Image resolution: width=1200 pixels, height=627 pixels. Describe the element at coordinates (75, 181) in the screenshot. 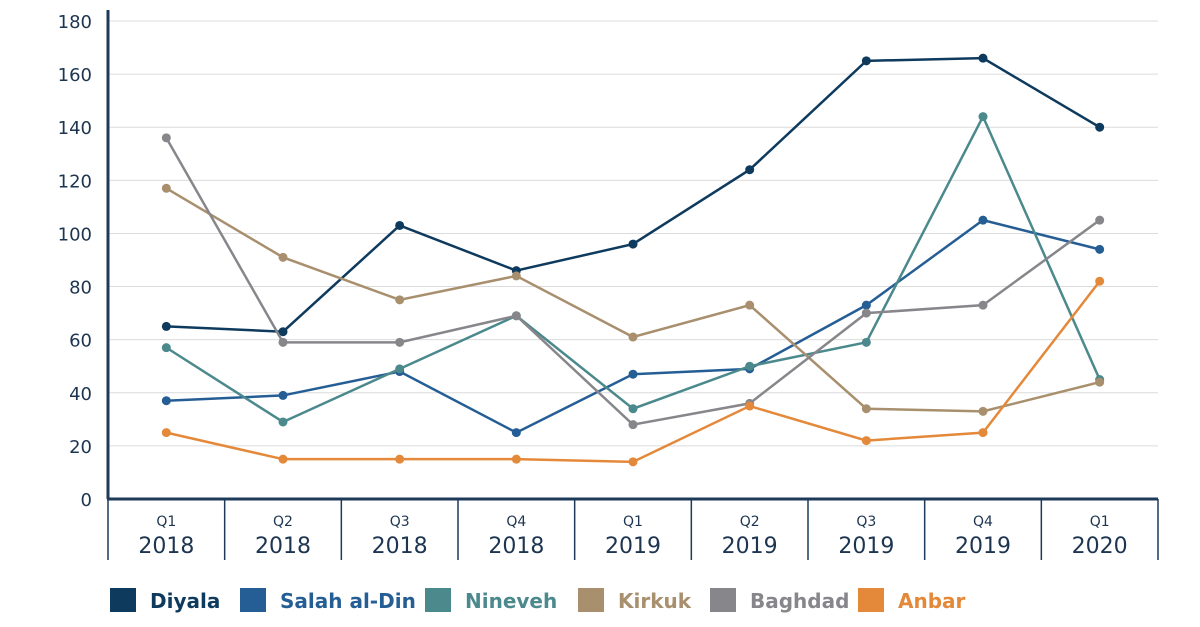

I see `y-tick-label: 120` at that location.